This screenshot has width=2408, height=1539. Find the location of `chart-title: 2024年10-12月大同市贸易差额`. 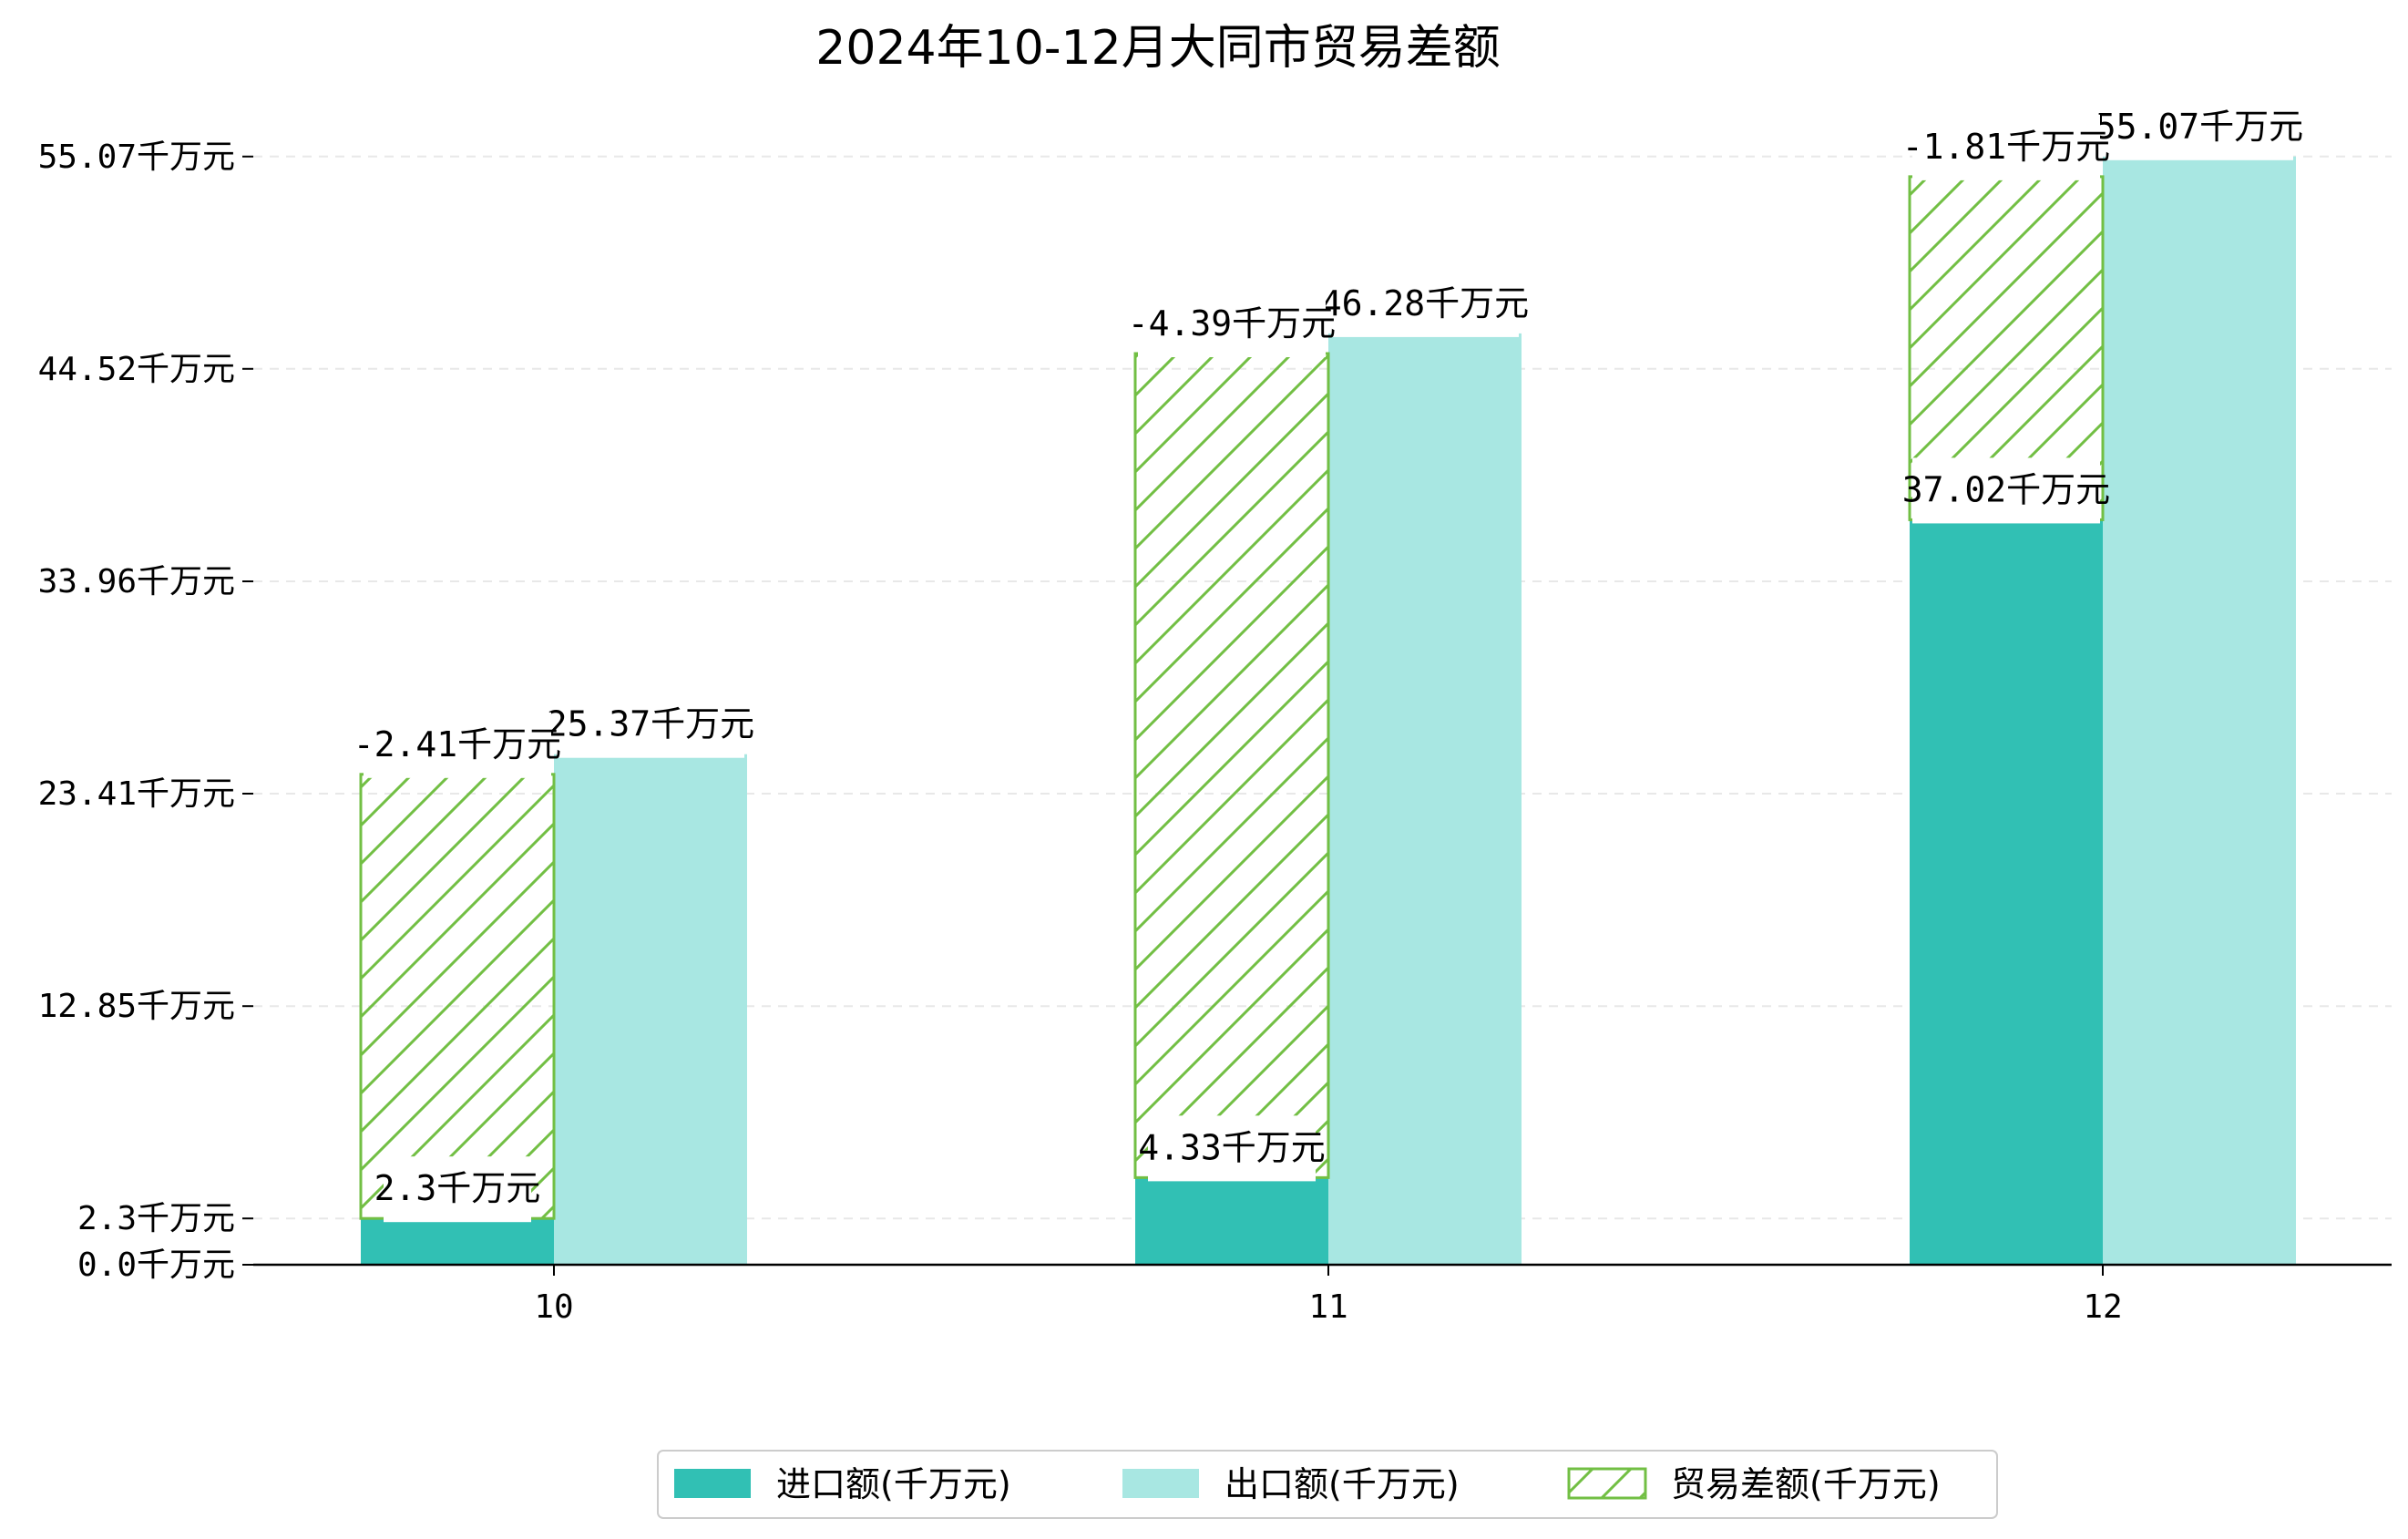

chart-title: 2024年10-12月大同市贸易差额 is located at coordinates (1157, 49).